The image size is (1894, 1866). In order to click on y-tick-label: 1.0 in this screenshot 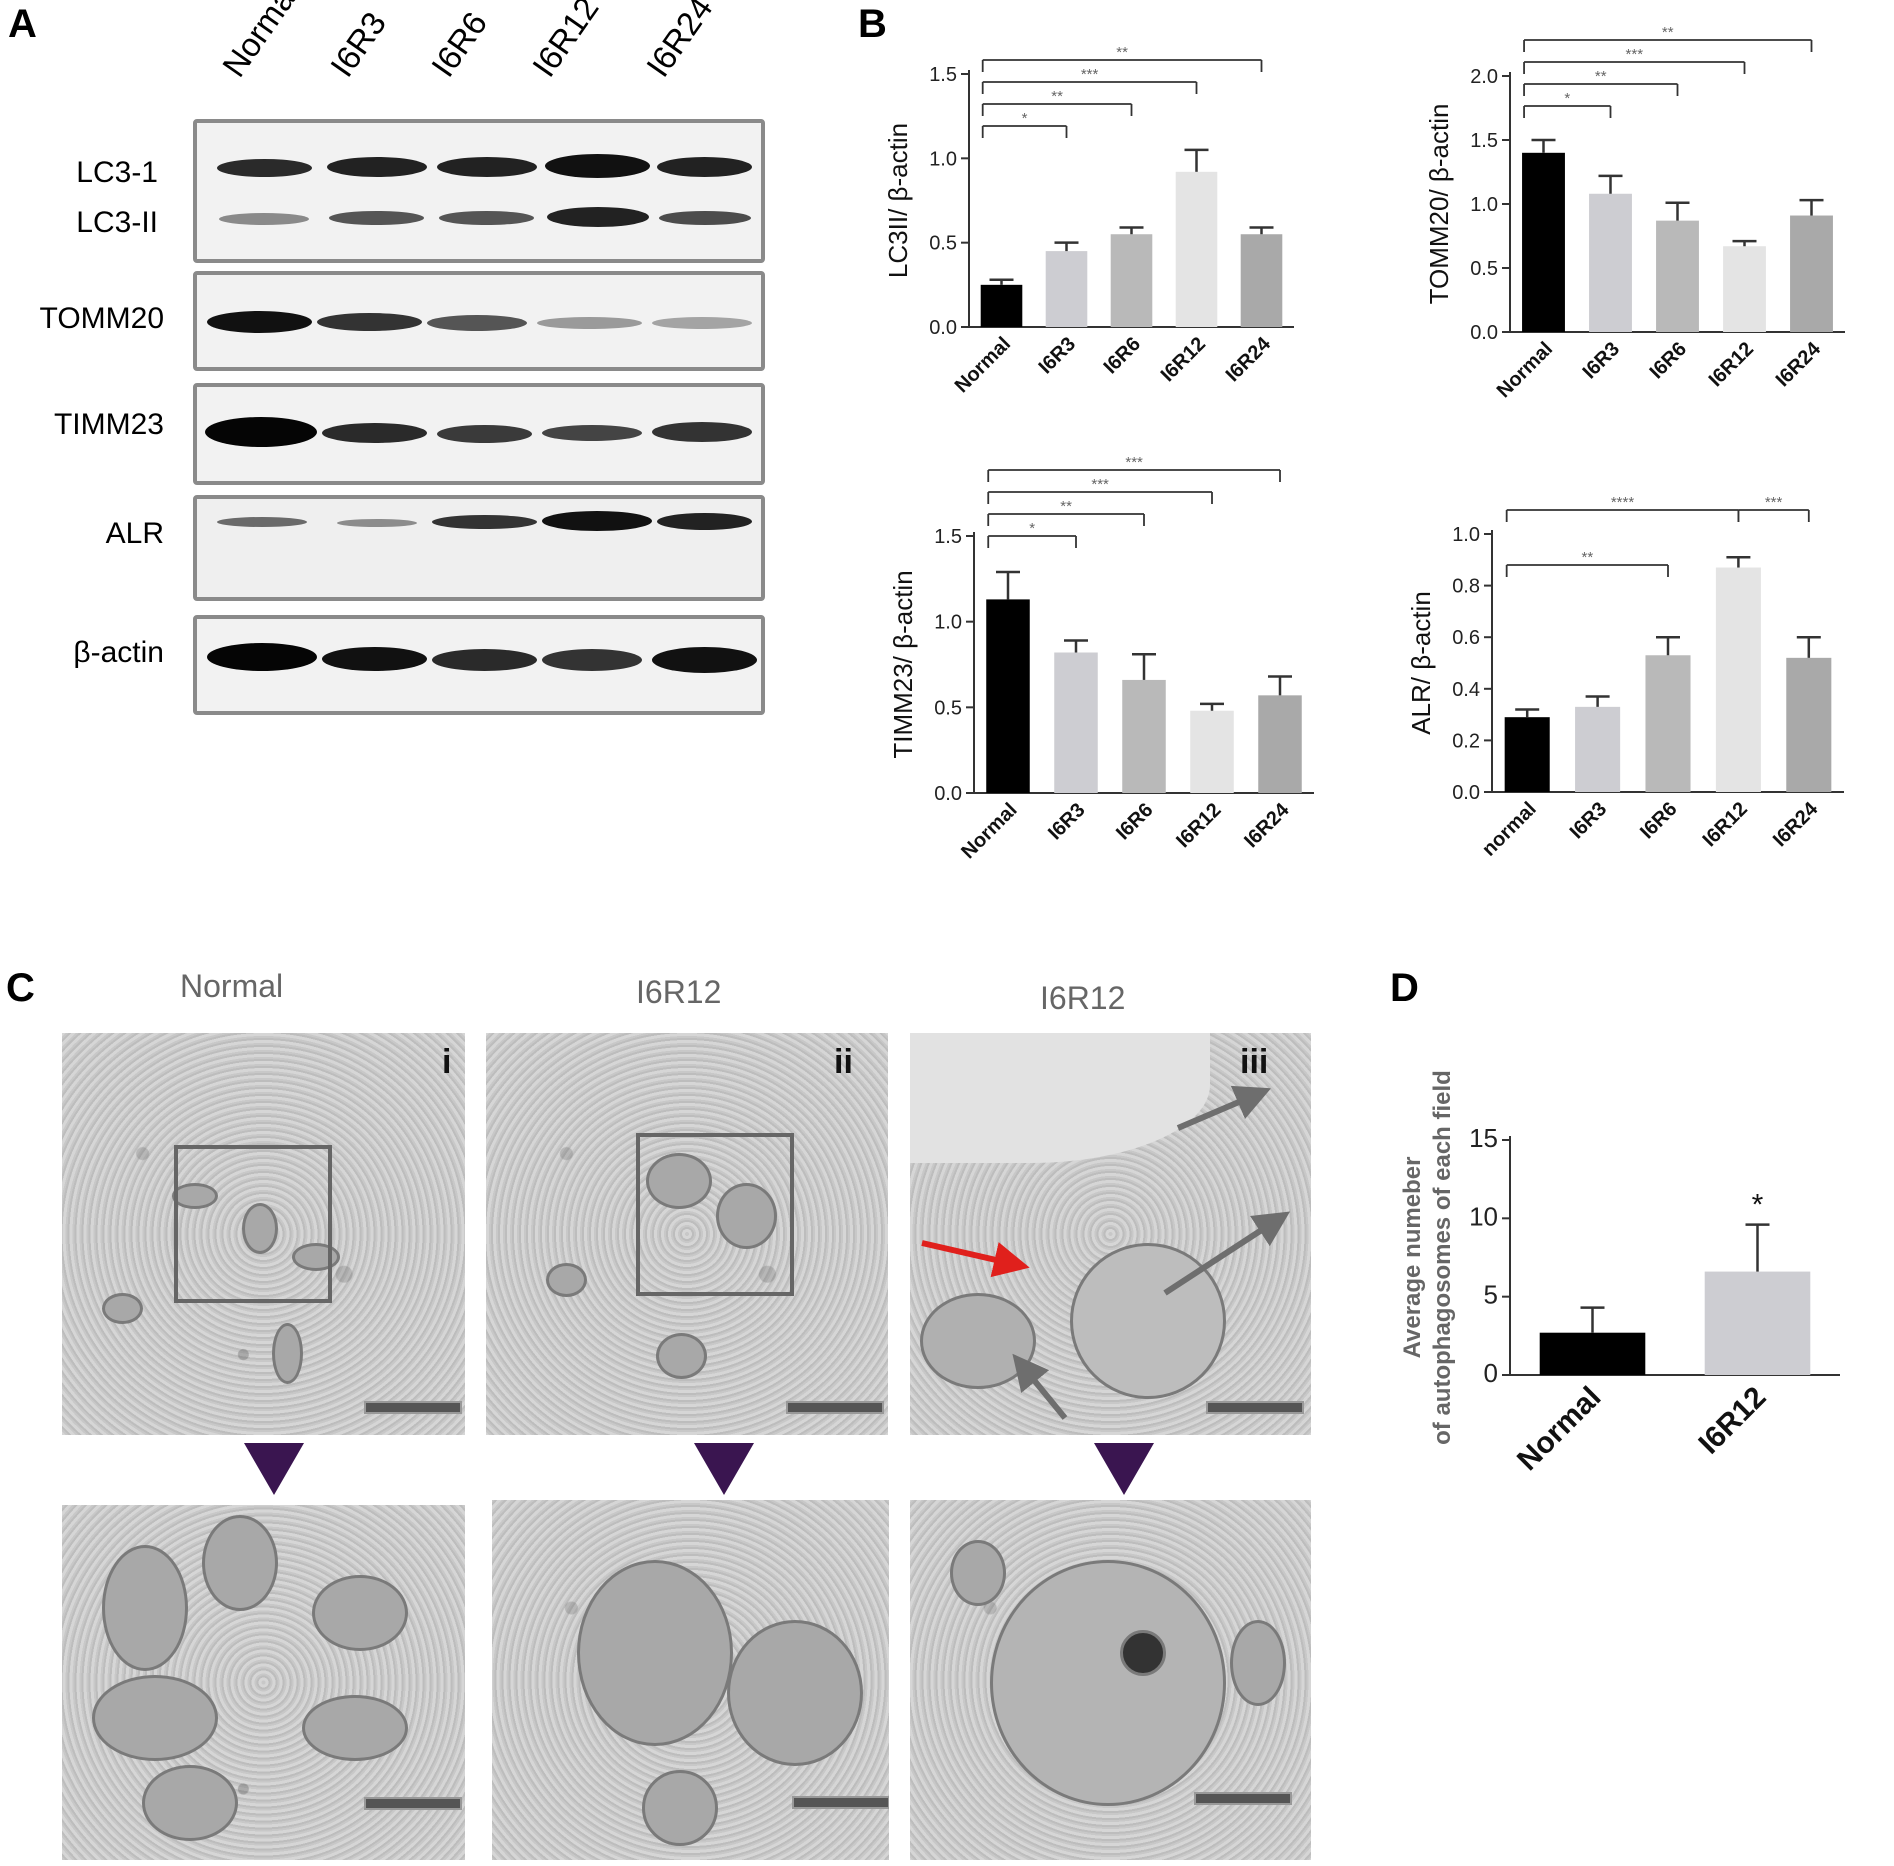, I will do `click(1484, 205)`.